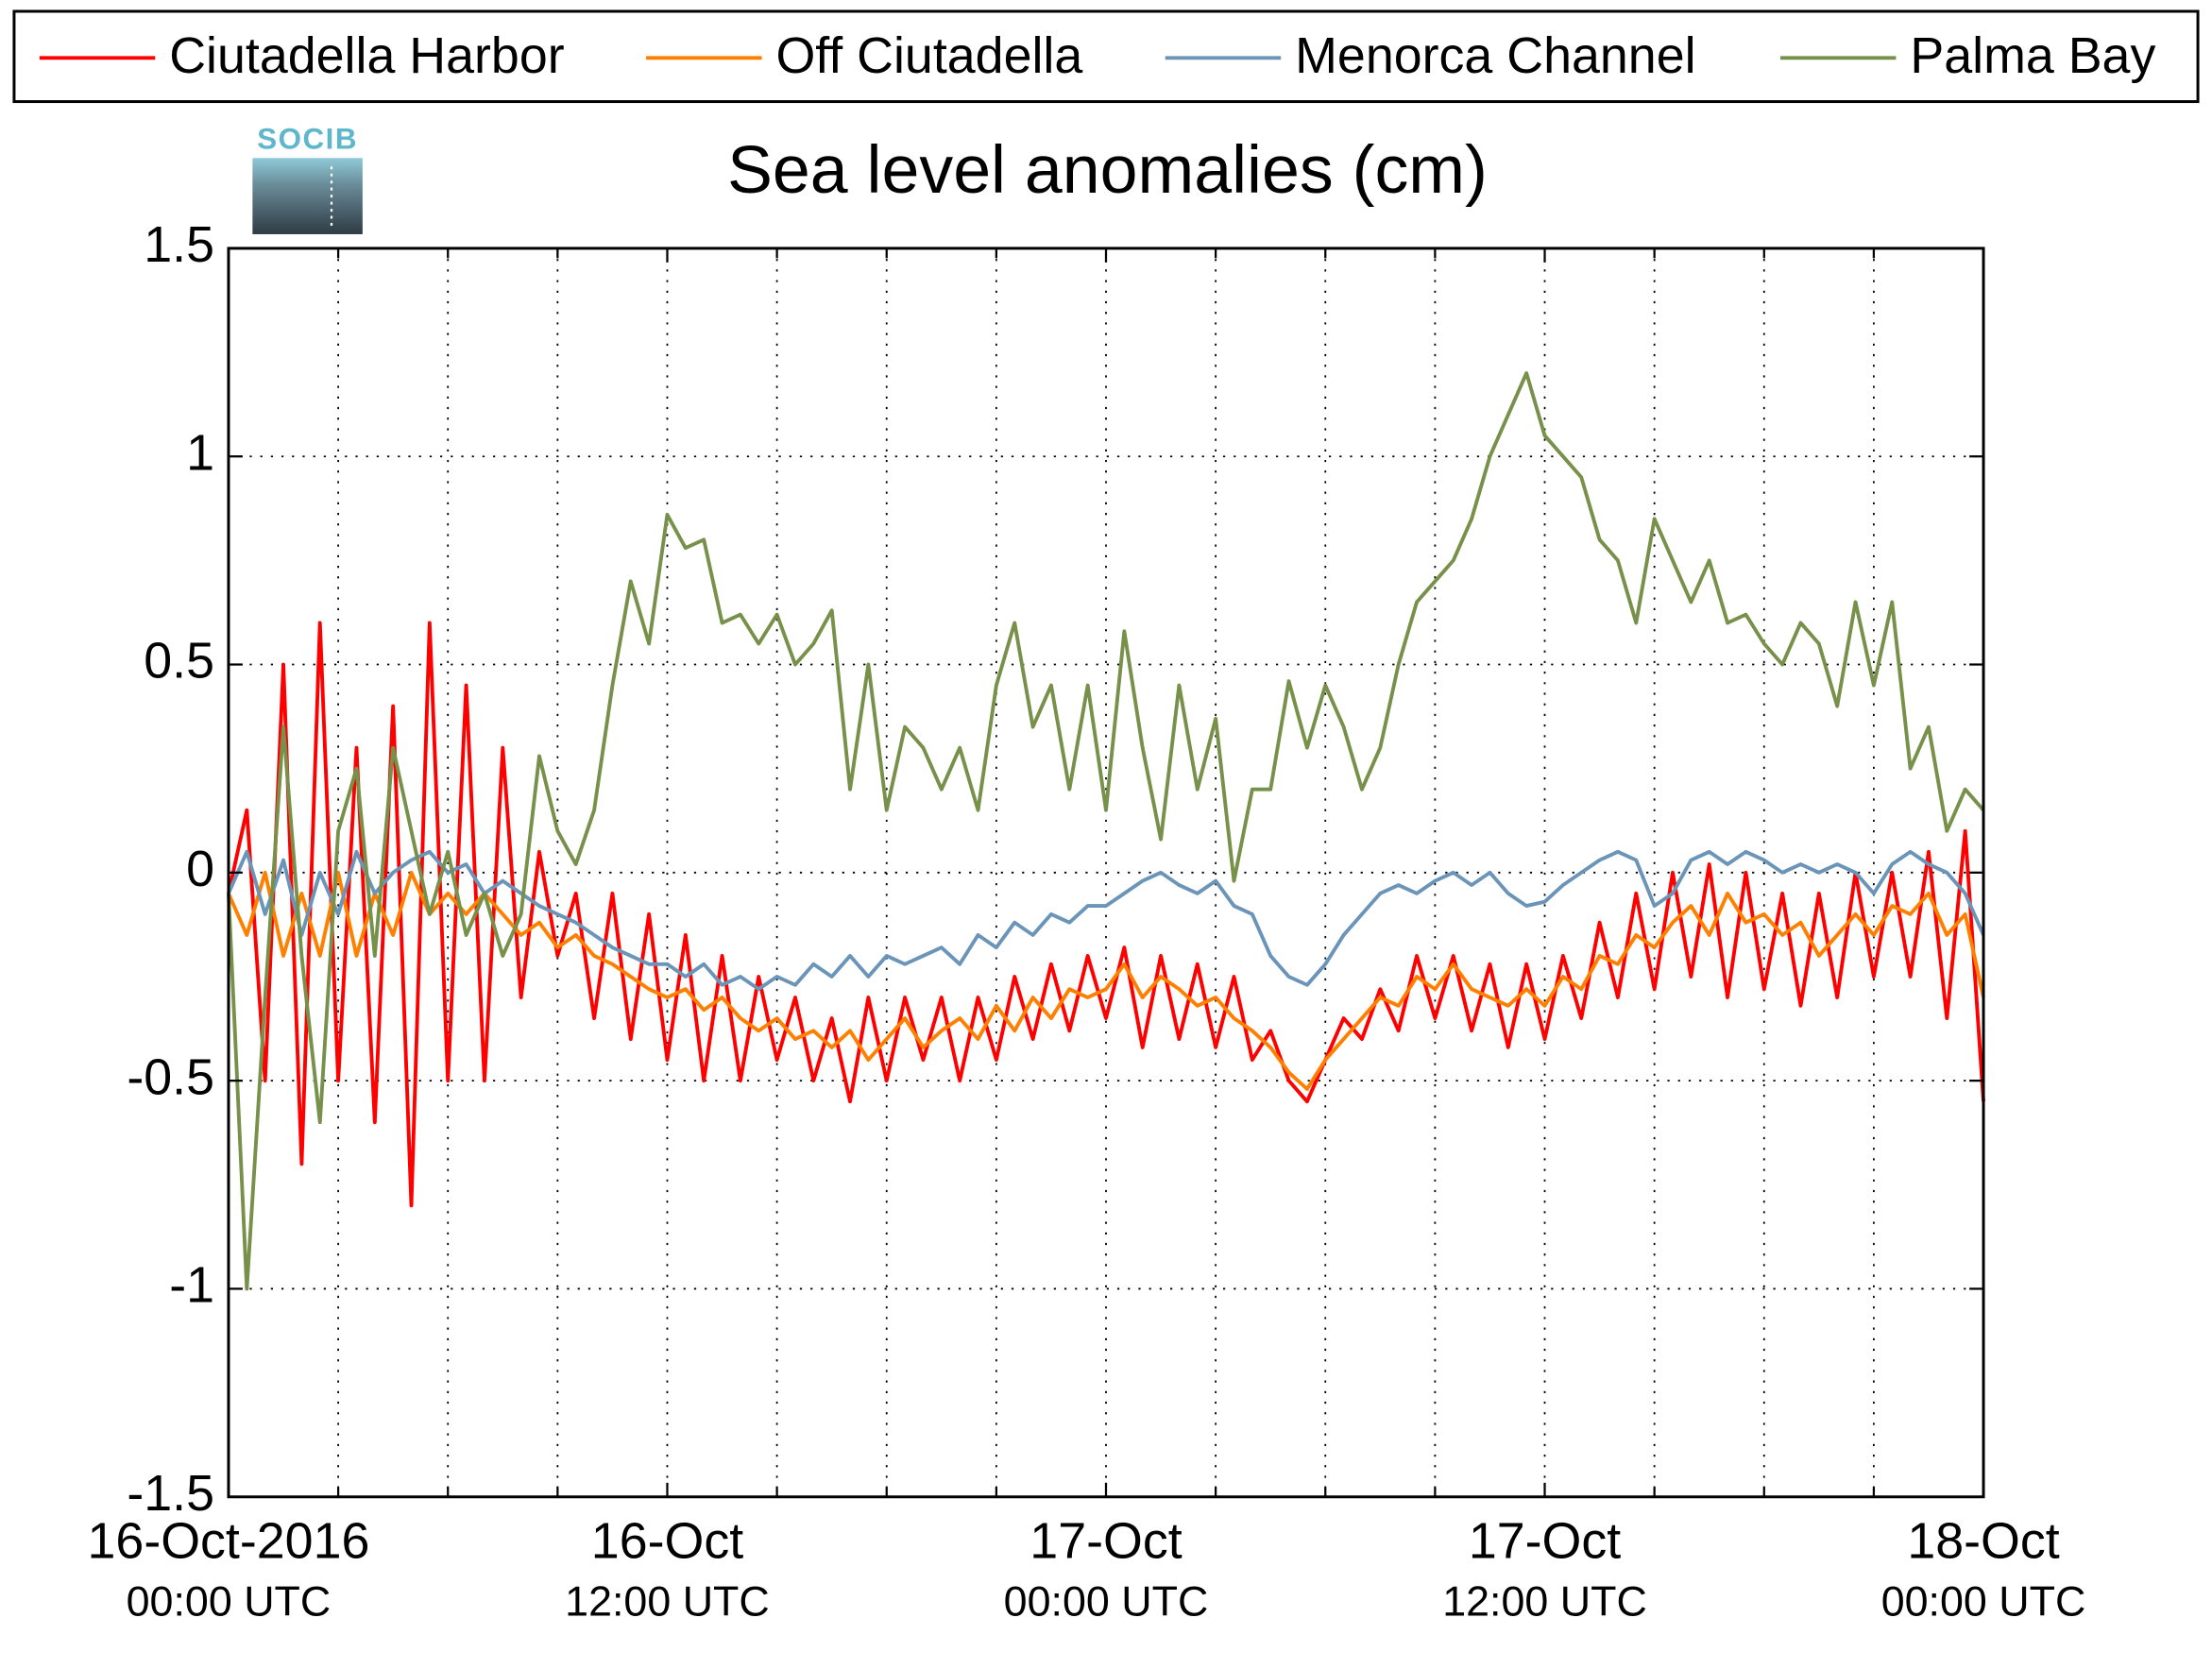  What do you see at coordinates (667, 1542) in the screenshot?
I see `x-tick-label-line: 16-Oct` at bounding box center [667, 1542].